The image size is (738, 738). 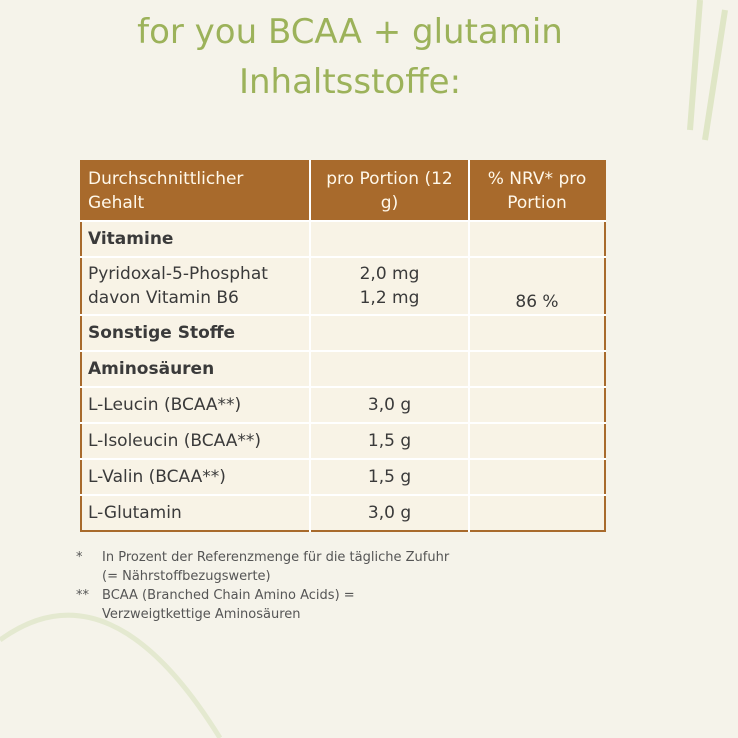 What do you see at coordinates (536, 285) in the screenshot?
I see `nrv-cell: 86 %` at bounding box center [536, 285].